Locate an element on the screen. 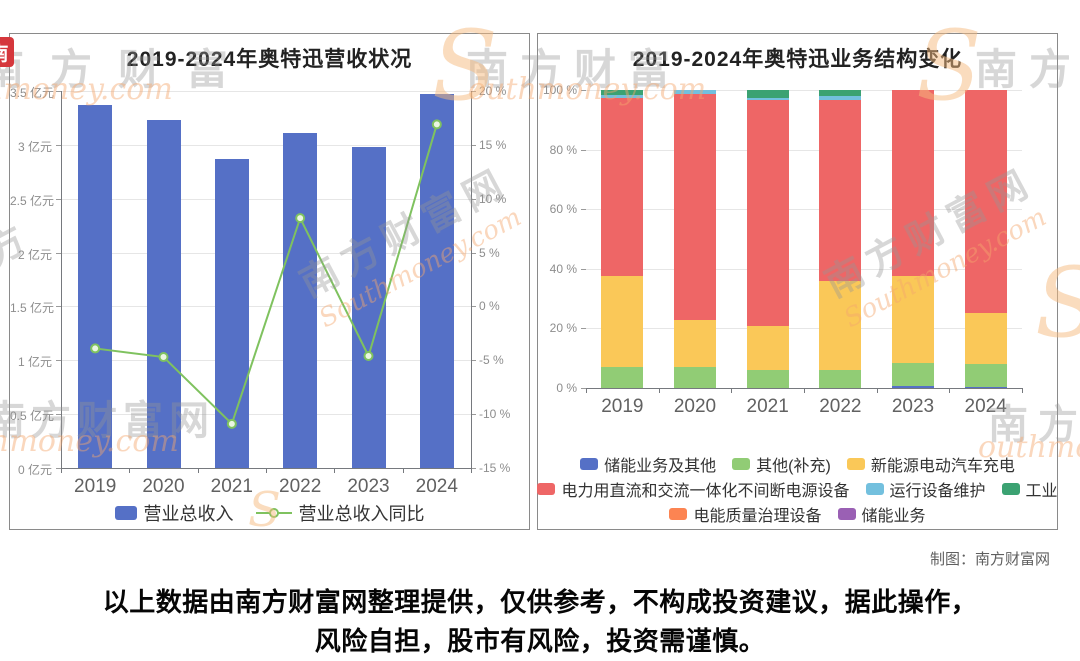  y-axis-label: 80 % is located at coordinates (563, 149).